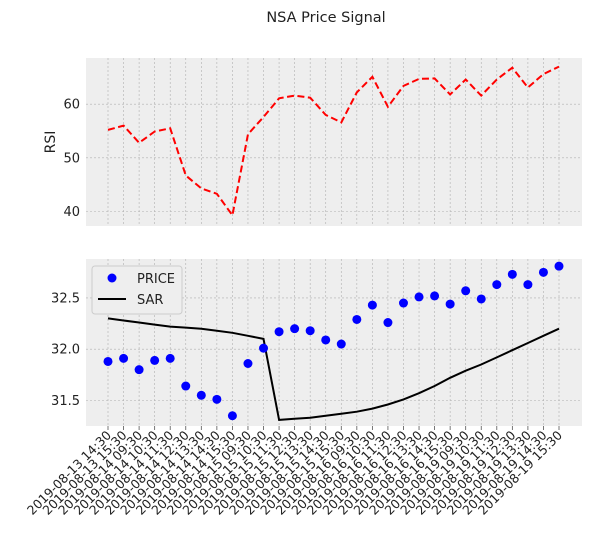 The height and width of the screenshot is (540, 591). What do you see at coordinates (71, 105) in the screenshot?
I see `y-tick-label: 60` at bounding box center [71, 105].